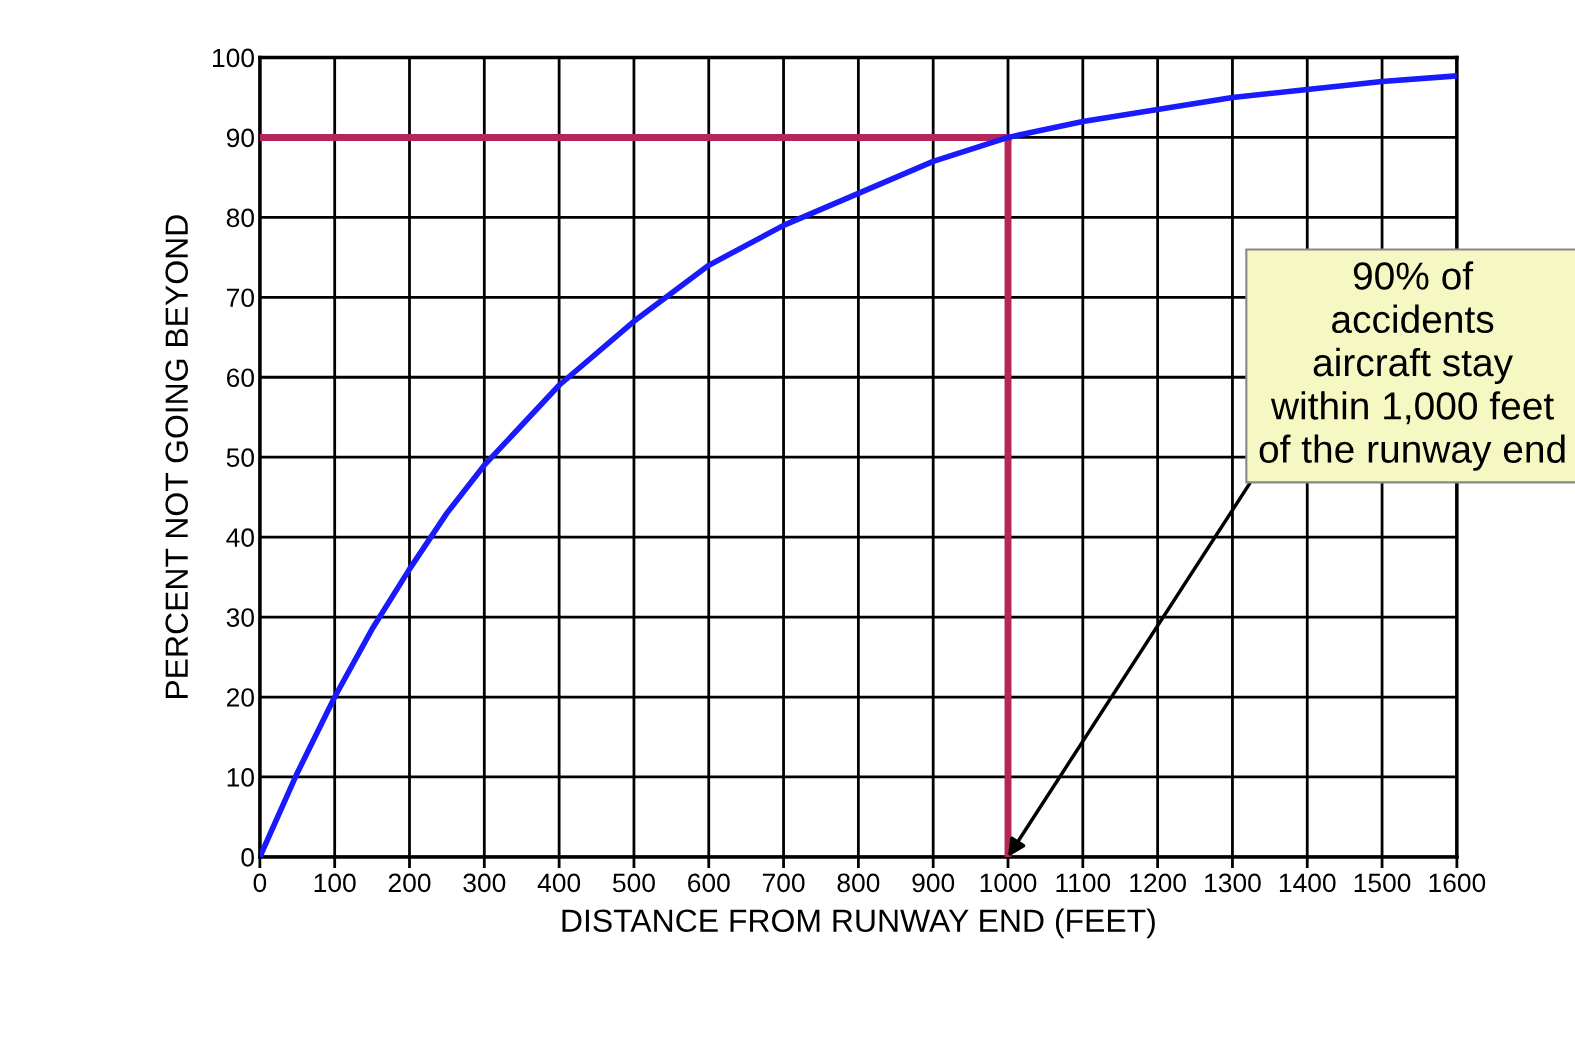 The height and width of the screenshot is (1045, 1575). What do you see at coordinates (240, 378) in the screenshot?
I see `y-tick-label: 60` at bounding box center [240, 378].